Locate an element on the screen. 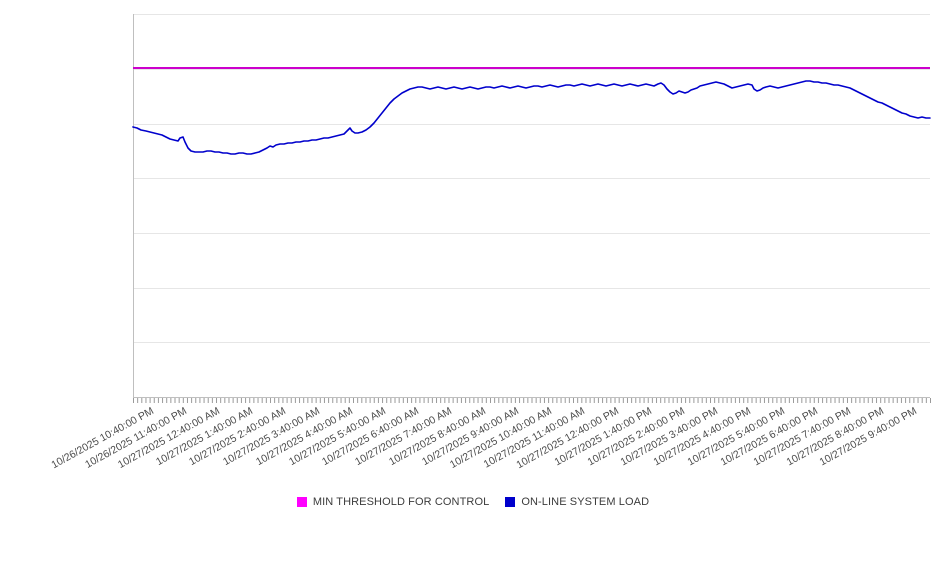 Image resolution: width=946 pixels, height=561 pixels. legend-item-min-threshold: MIN THRESHOLD FOR CONTROL is located at coordinates (393, 502).